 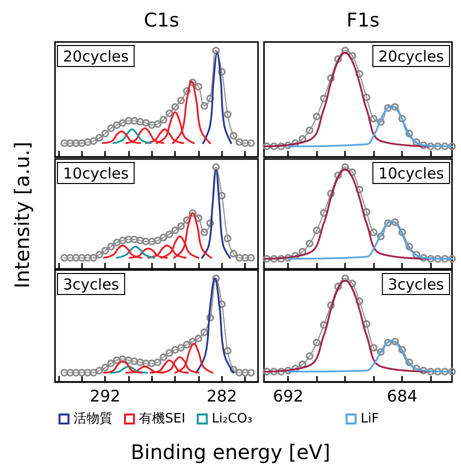 What do you see at coordinates (162, 21) in the screenshot?
I see `chart-title: C1s` at bounding box center [162, 21].